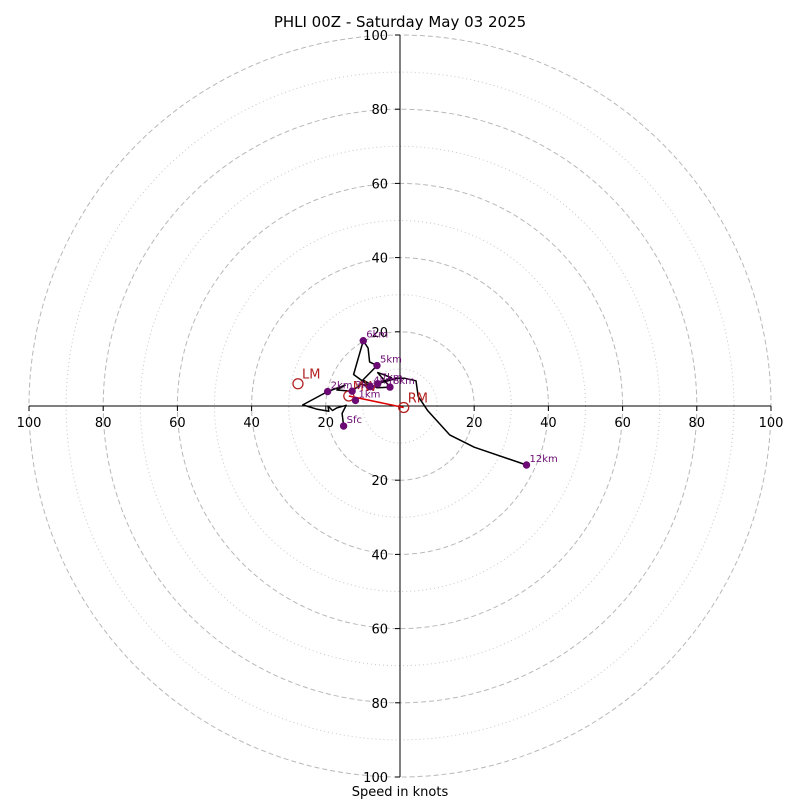 The image size is (800, 800). Describe the element at coordinates (311, 375) in the screenshot. I see `motion-lm-label: LM` at that location.